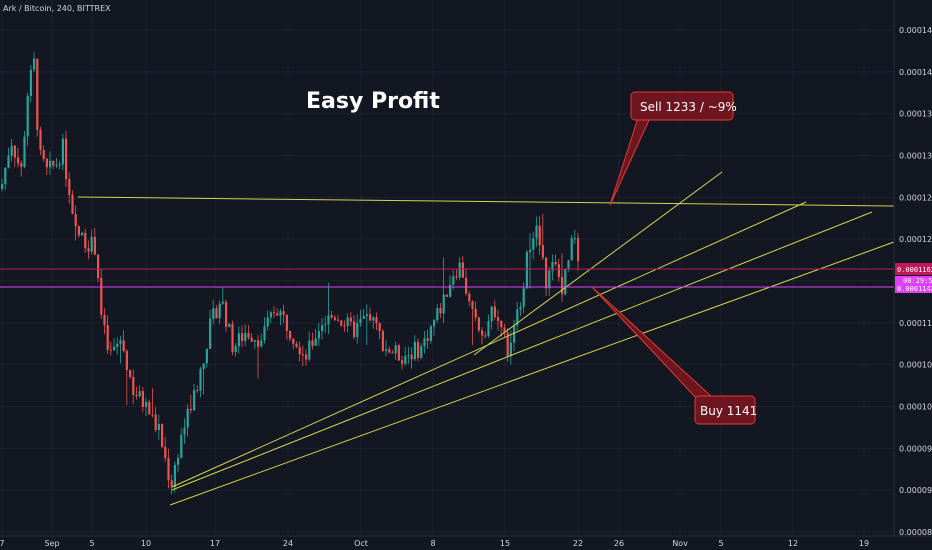 This screenshot has height=550, width=932. I want to click on time-tick-label: 26, so click(619, 543).